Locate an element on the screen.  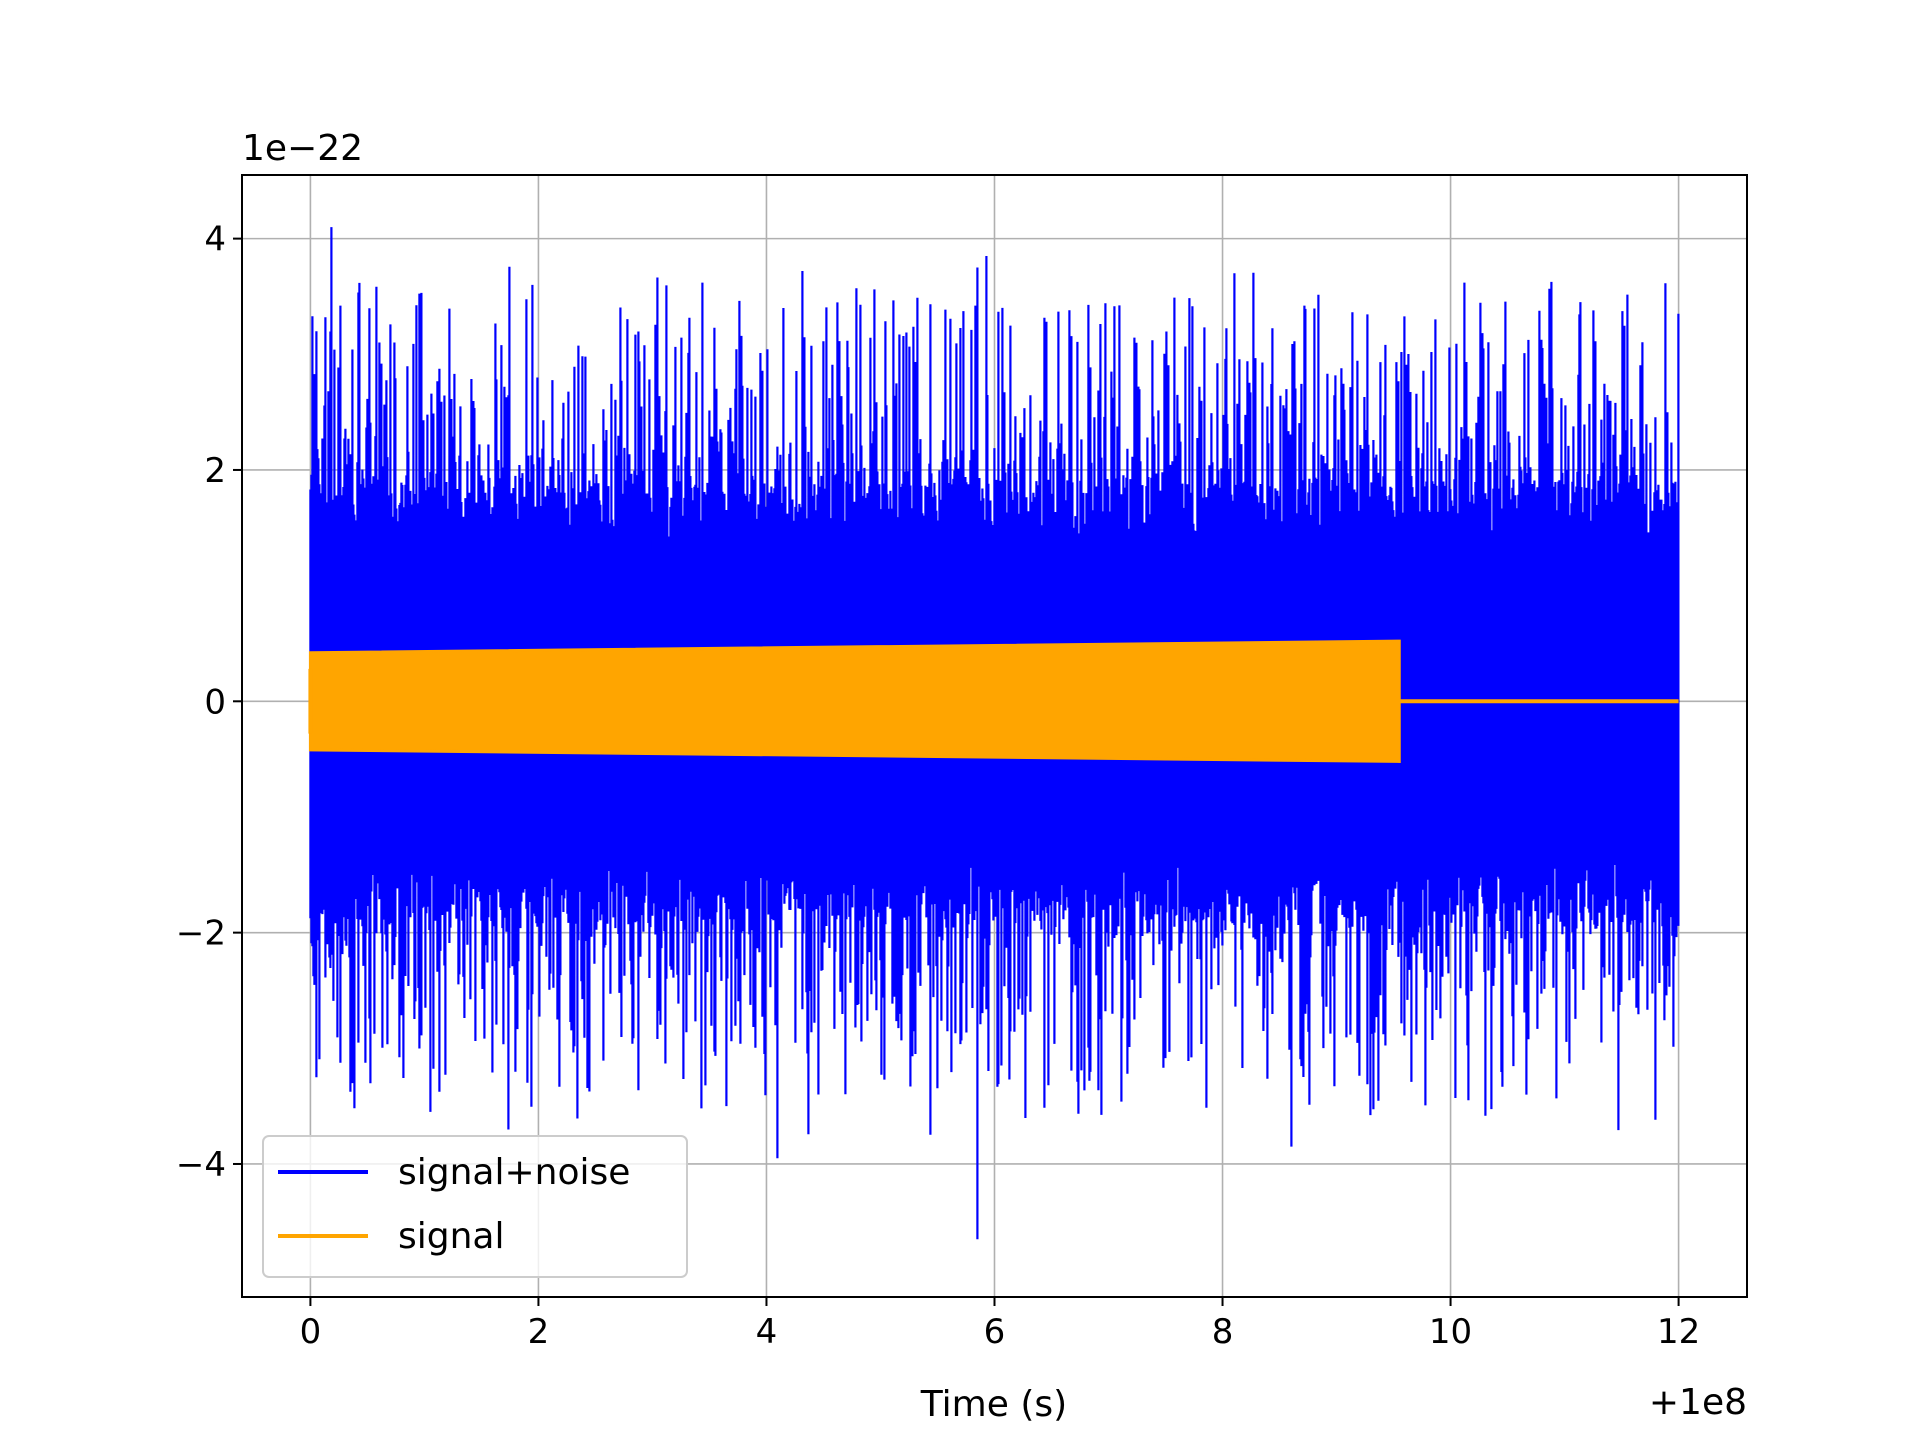
x-tick-label: 8 is located at coordinates (1223, 1332).